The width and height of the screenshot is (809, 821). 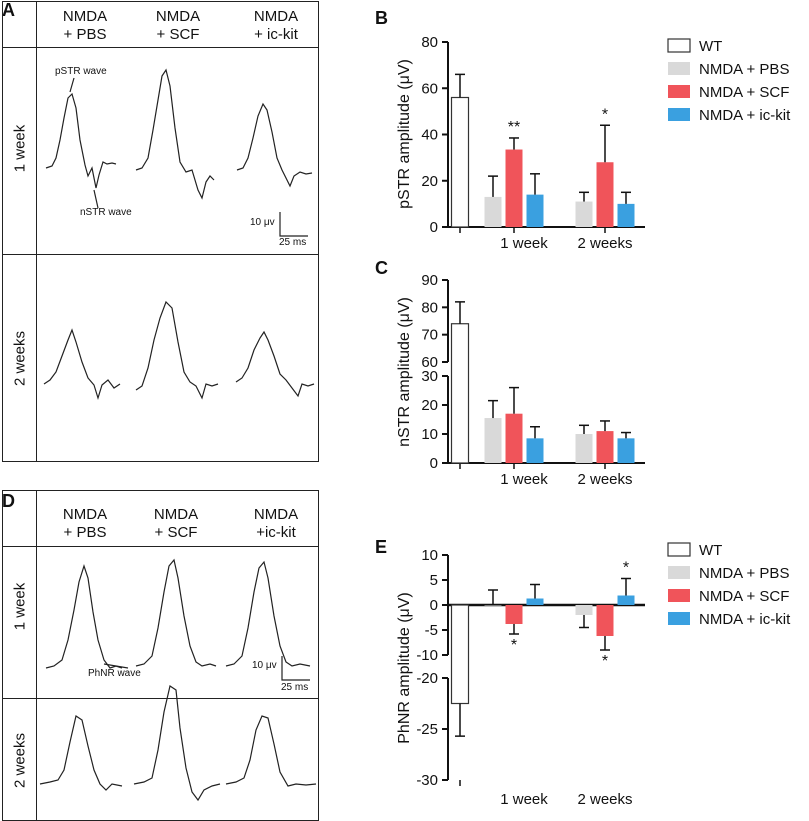 I want to click on phnr-pointer, so click(x=116, y=666).